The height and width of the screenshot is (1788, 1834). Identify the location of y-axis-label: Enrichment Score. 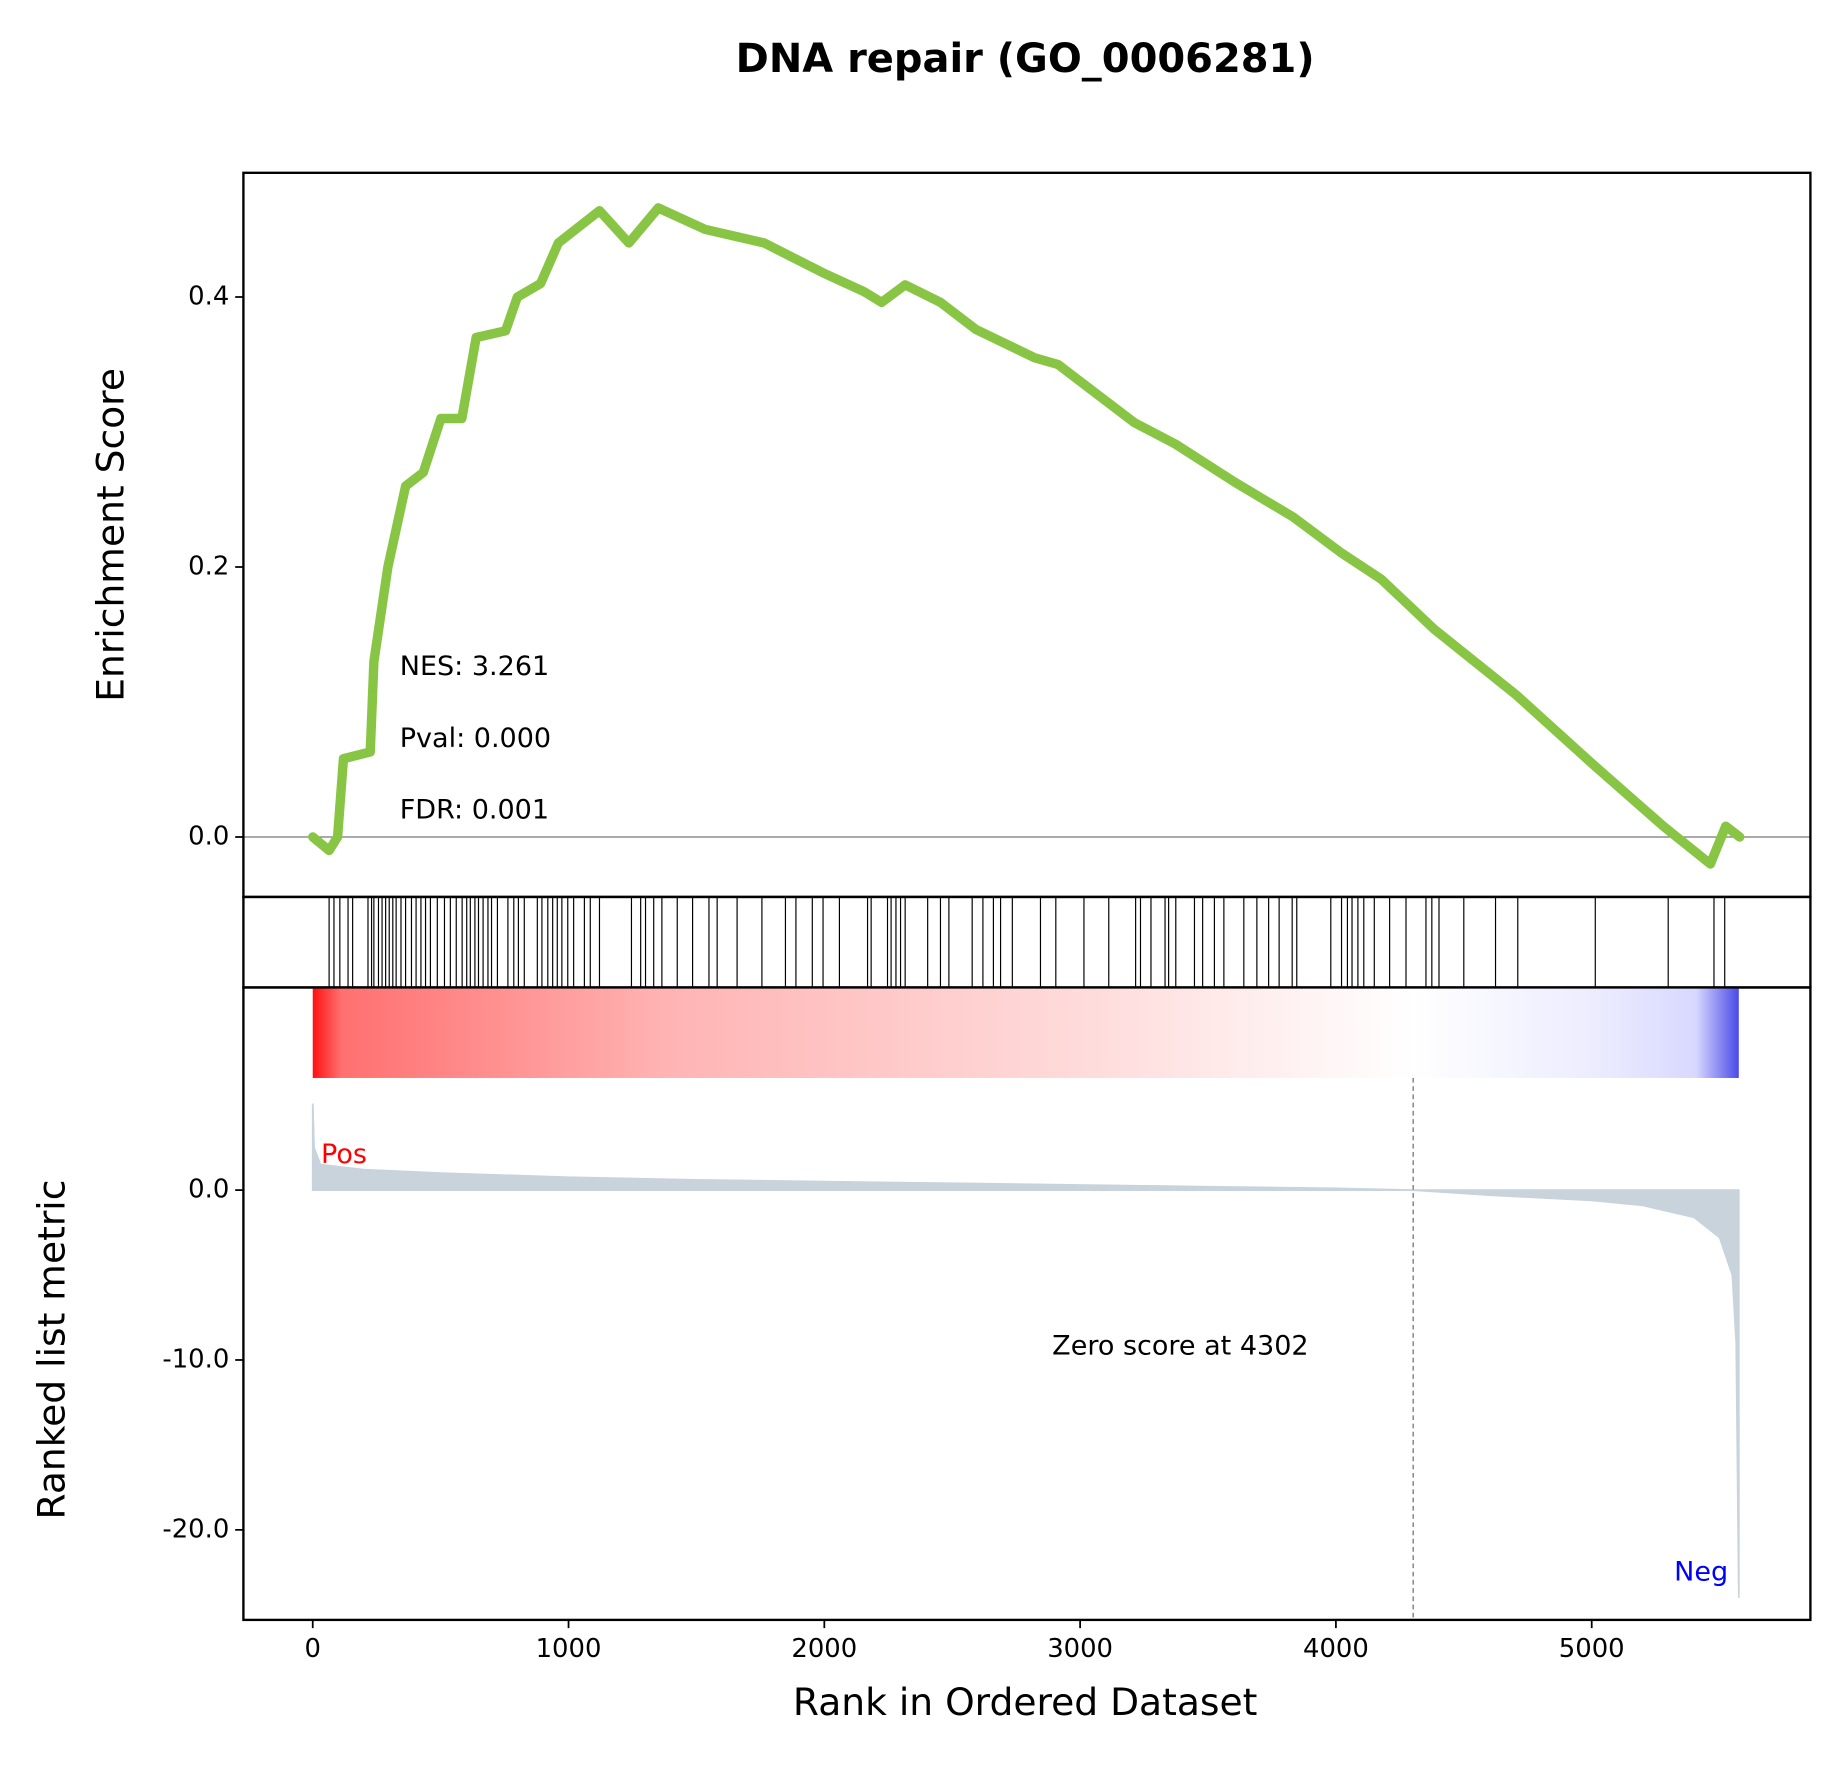
(110, 535).